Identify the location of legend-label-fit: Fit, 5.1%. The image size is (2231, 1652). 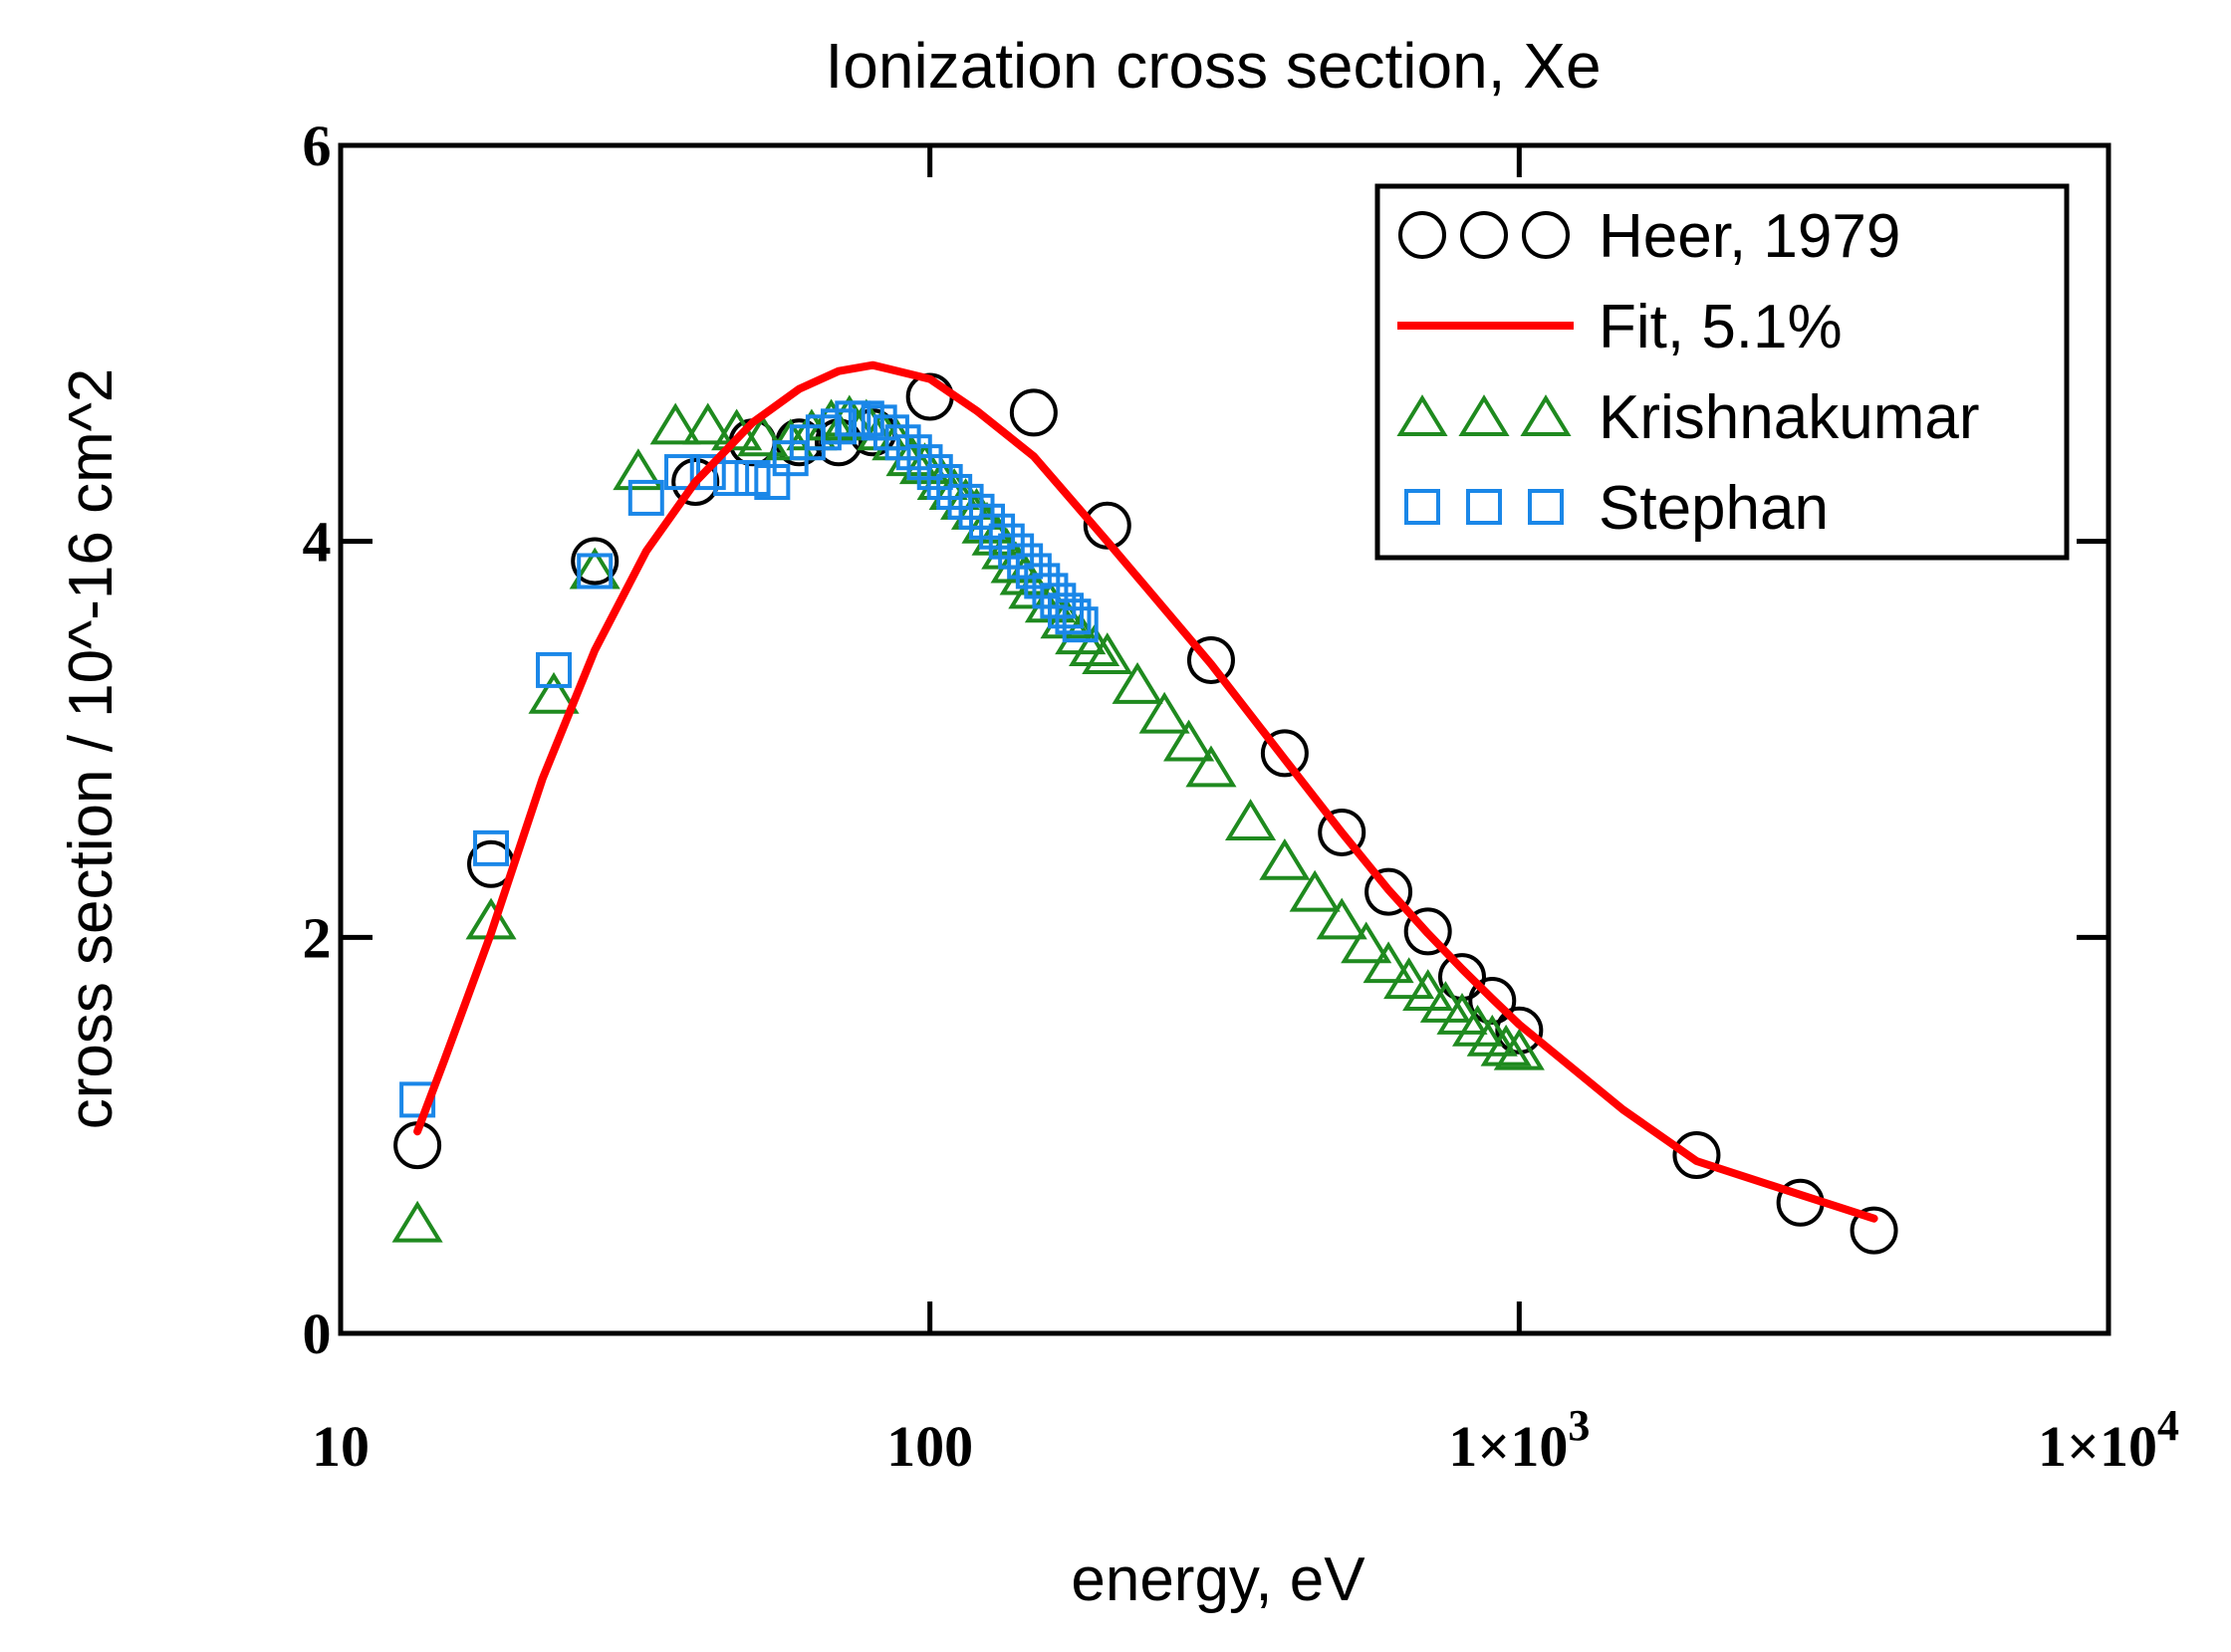
(1721, 327).